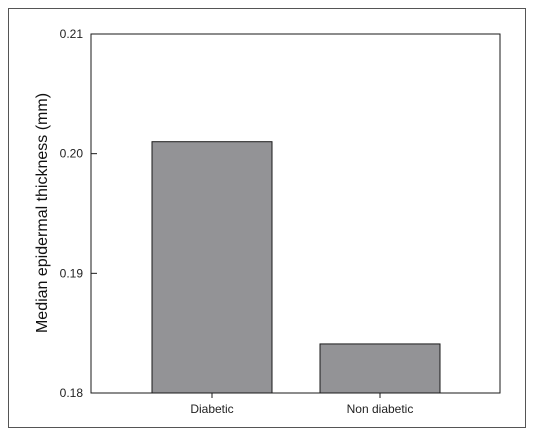 This screenshot has height=446, width=542. What do you see at coordinates (212, 267) in the screenshot?
I see `bar-diabetic` at bounding box center [212, 267].